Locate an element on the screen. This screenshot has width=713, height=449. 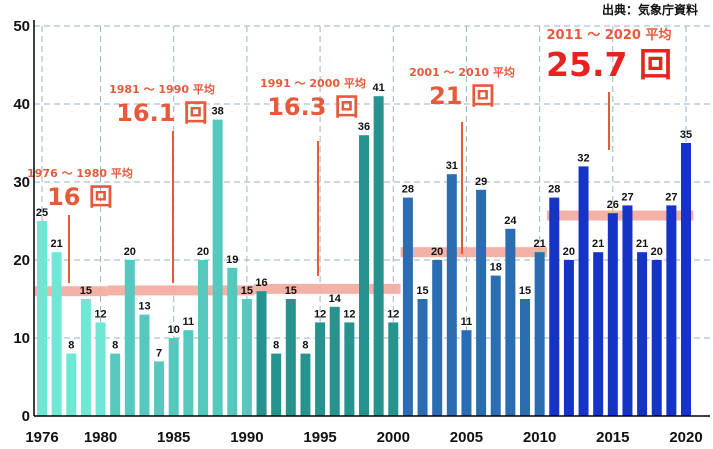
source-label: 出典：気象庁資料 is located at coordinates (650, 9).